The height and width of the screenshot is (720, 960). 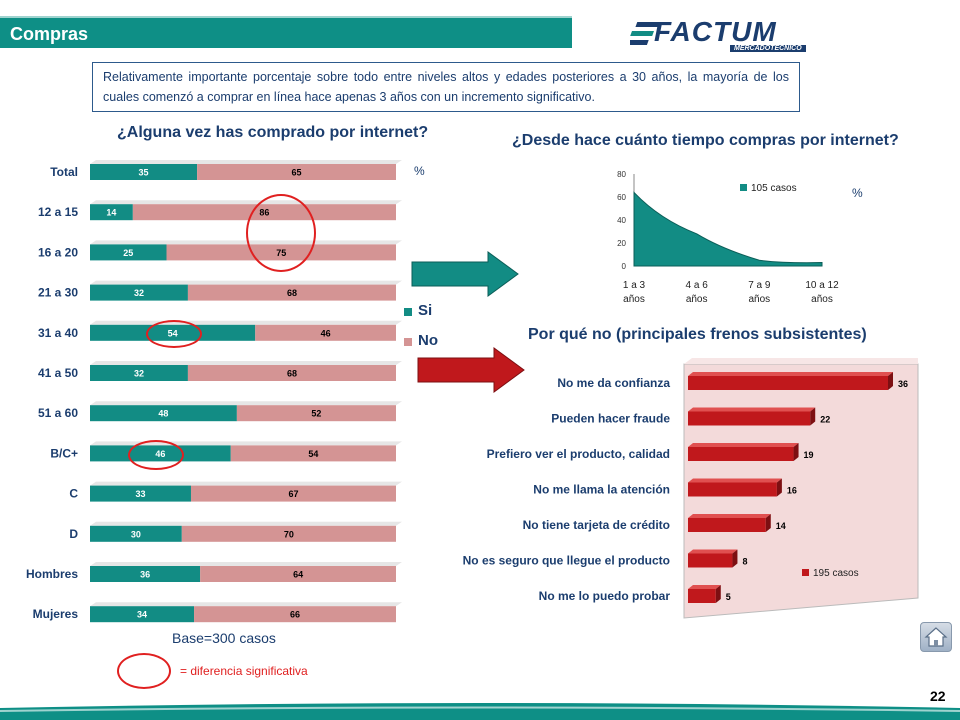 What do you see at coordinates (163, 414) in the screenshot?
I see `data-label-si: 48` at bounding box center [163, 414].